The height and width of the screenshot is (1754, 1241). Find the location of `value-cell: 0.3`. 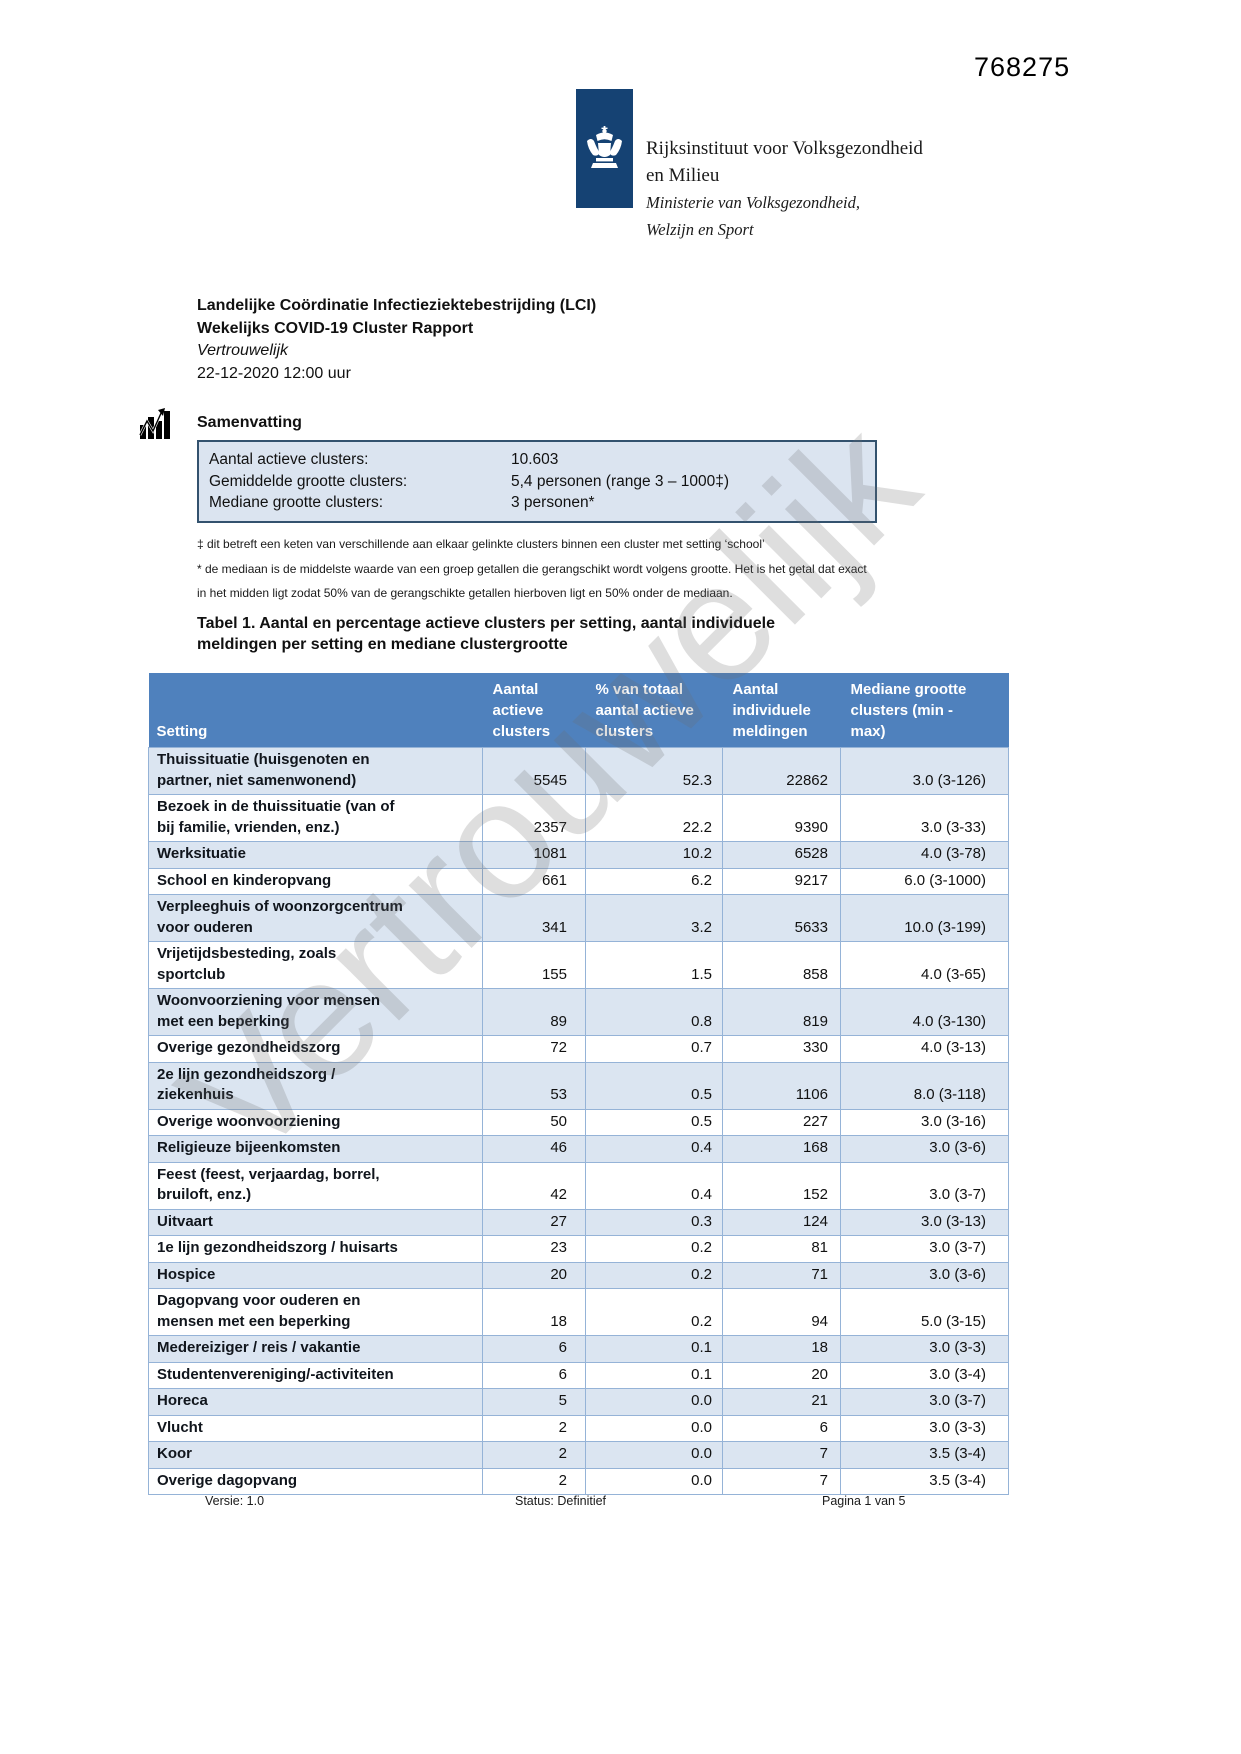

value-cell: 0.3 is located at coordinates (654, 1222).